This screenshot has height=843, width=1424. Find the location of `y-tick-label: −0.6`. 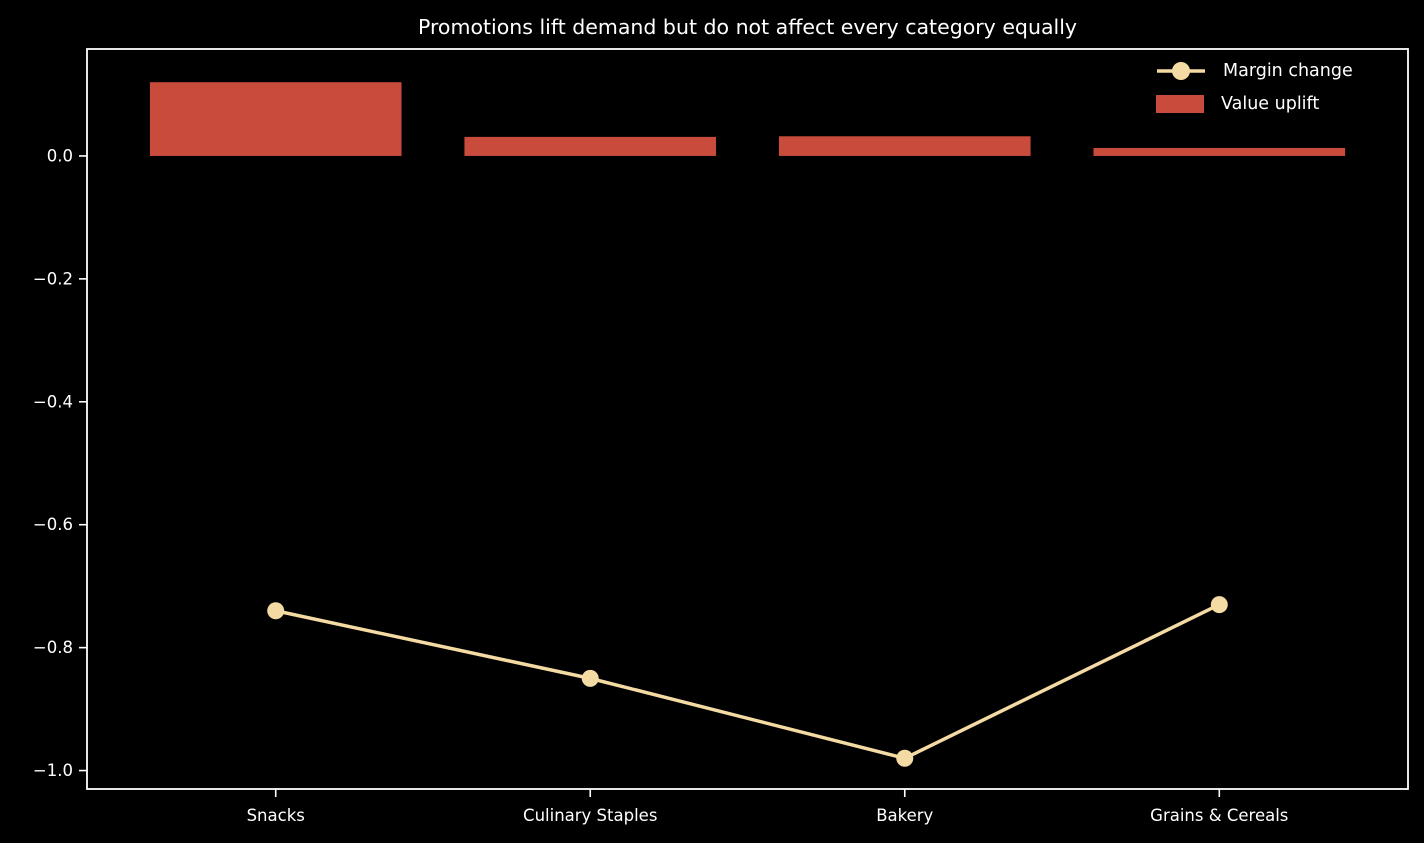

y-tick-label: −0.6 is located at coordinates (53, 524).